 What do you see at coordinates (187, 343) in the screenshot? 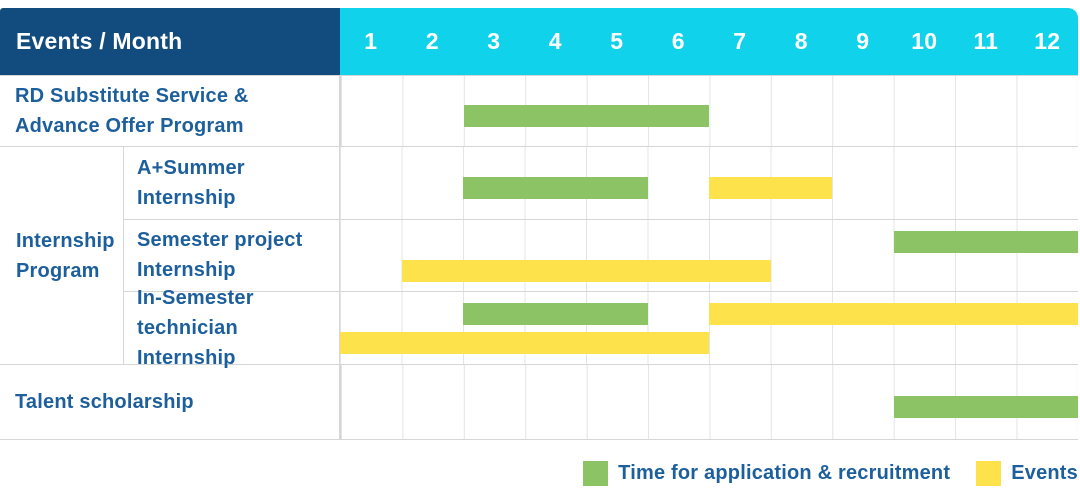
I see `row-label-line: technician Internship` at bounding box center [187, 343].